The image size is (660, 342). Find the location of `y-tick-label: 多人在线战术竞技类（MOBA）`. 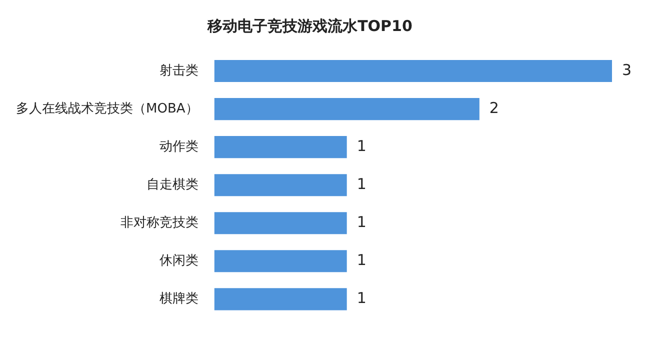

y-tick-label: 多人在线战术竞技类（MOBA） is located at coordinates (107, 108).